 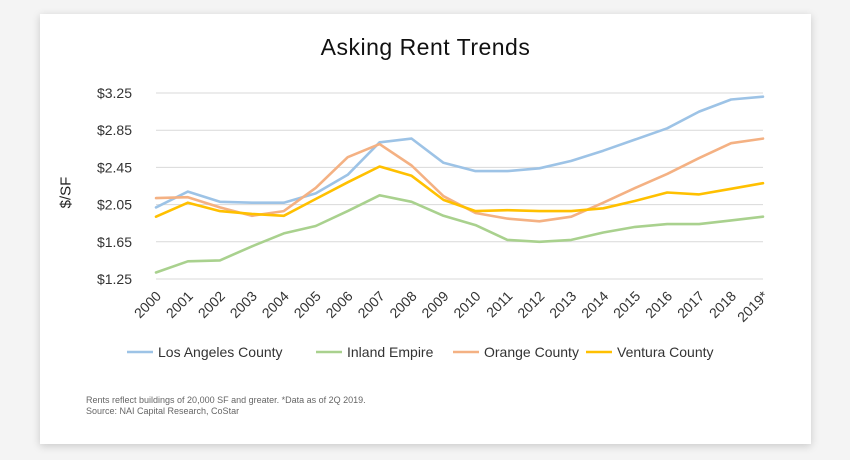 What do you see at coordinates (370, 304) in the screenshot?
I see `x-tick-label: 2007` at bounding box center [370, 304].